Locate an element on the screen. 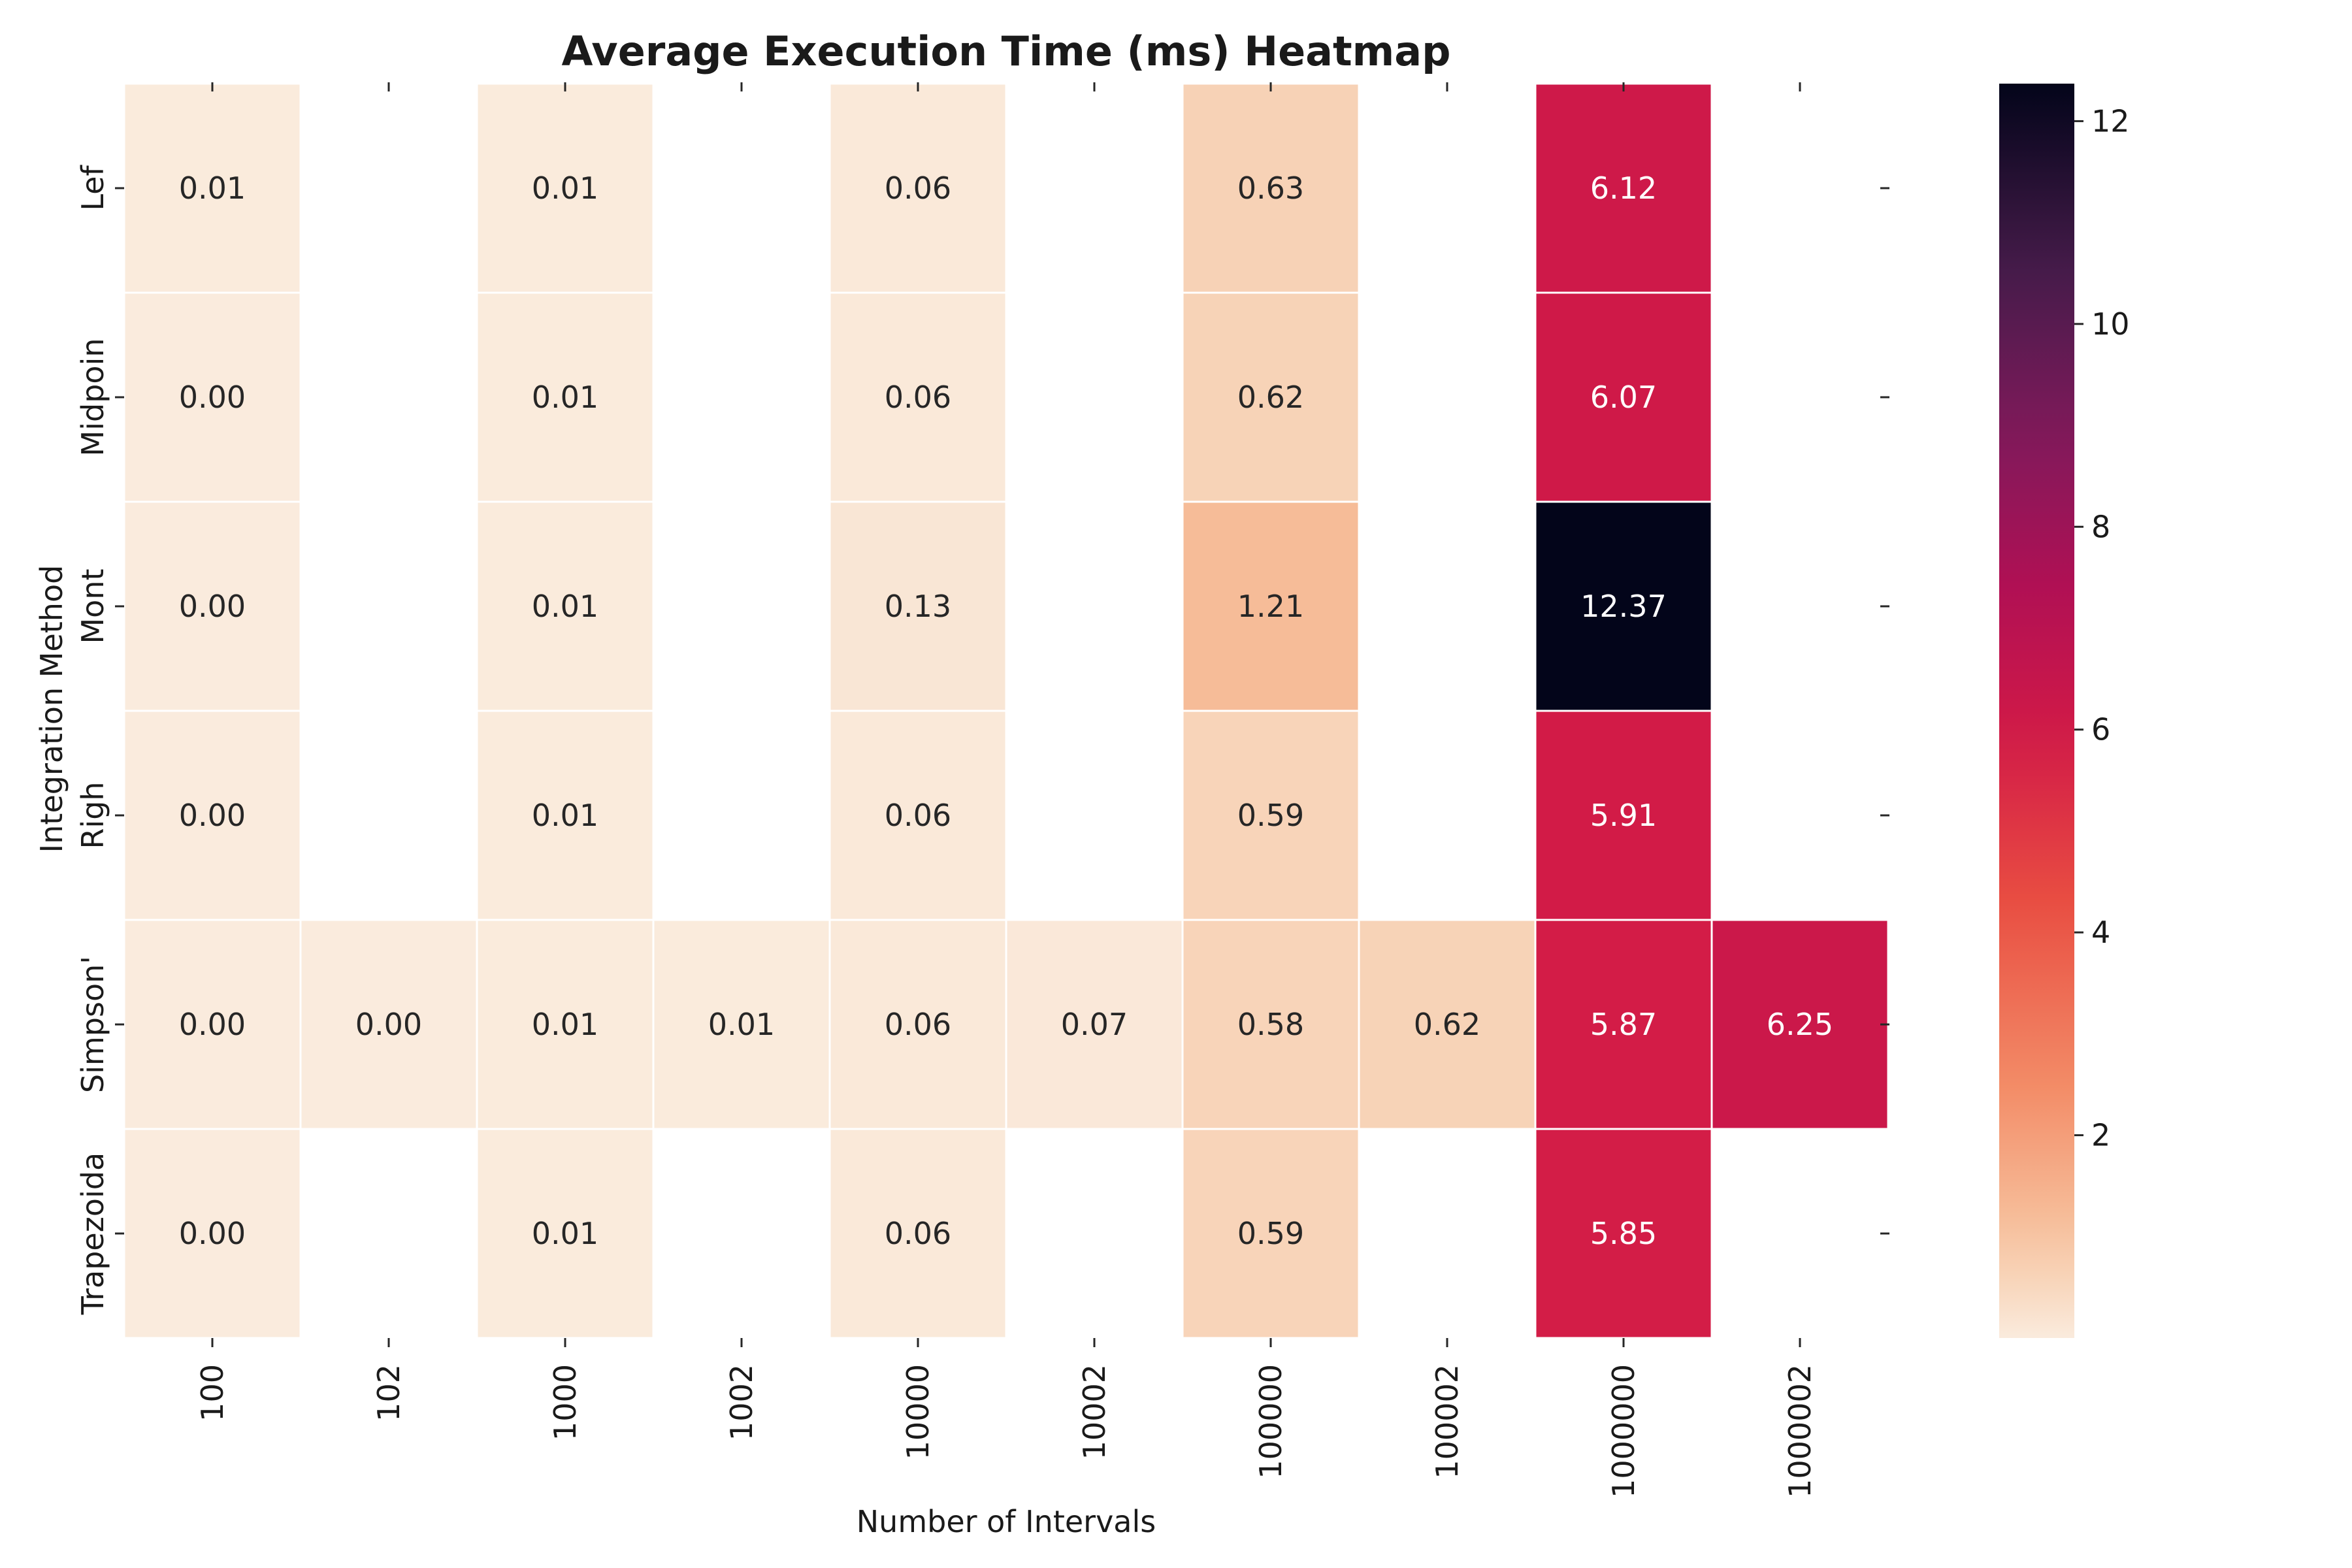 The height and width of the screenshot is (1568, 2352). colorbar-tick-label: 6 is located at coordinates (2100, 729).